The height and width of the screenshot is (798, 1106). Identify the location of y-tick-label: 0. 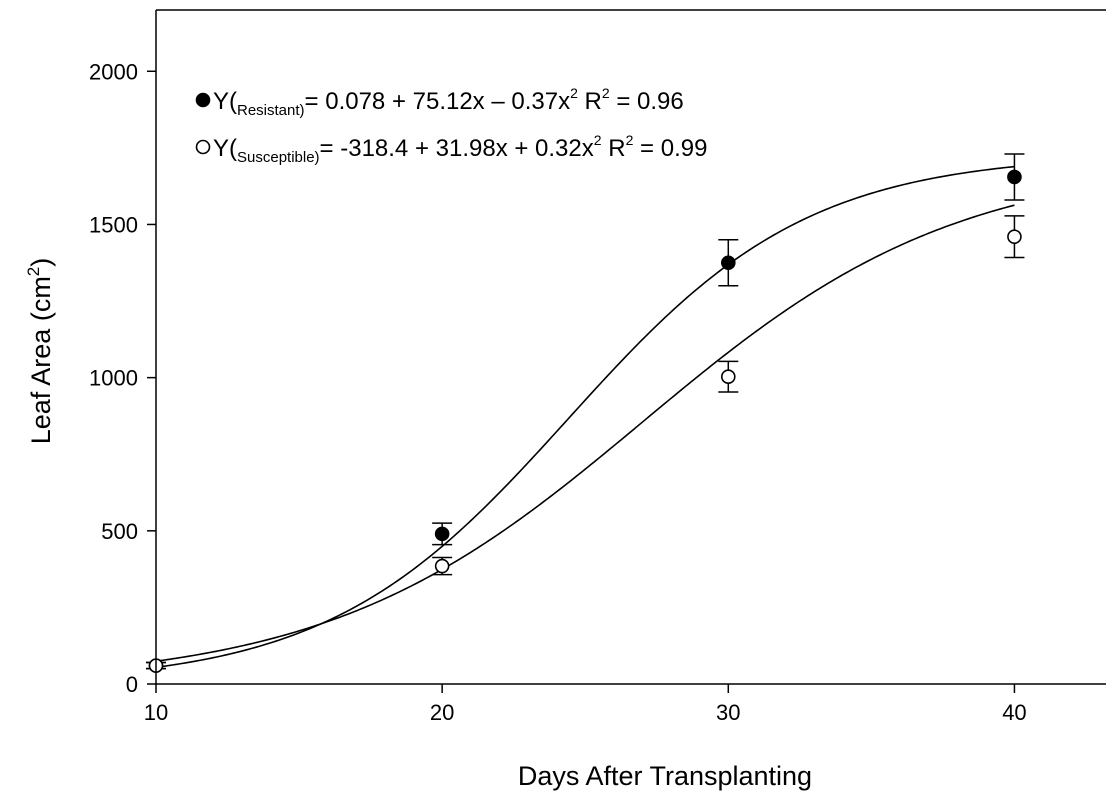
(132, 684).